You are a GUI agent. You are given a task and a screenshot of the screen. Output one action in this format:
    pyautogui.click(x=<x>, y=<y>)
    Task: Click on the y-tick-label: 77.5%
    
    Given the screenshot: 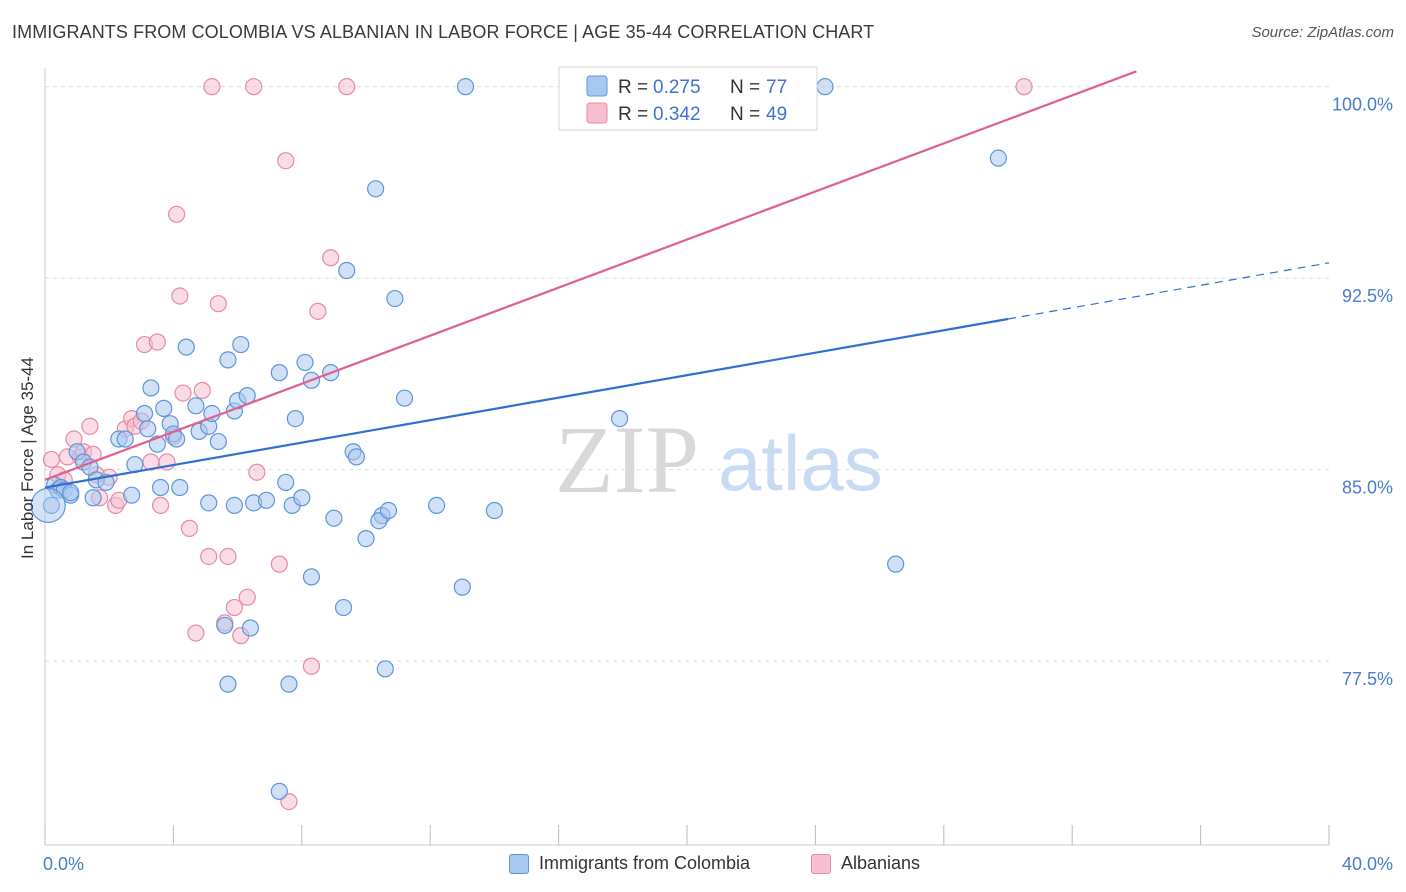 What is the action you would take?
    pyautogui.click(x=1367, y=679)
    